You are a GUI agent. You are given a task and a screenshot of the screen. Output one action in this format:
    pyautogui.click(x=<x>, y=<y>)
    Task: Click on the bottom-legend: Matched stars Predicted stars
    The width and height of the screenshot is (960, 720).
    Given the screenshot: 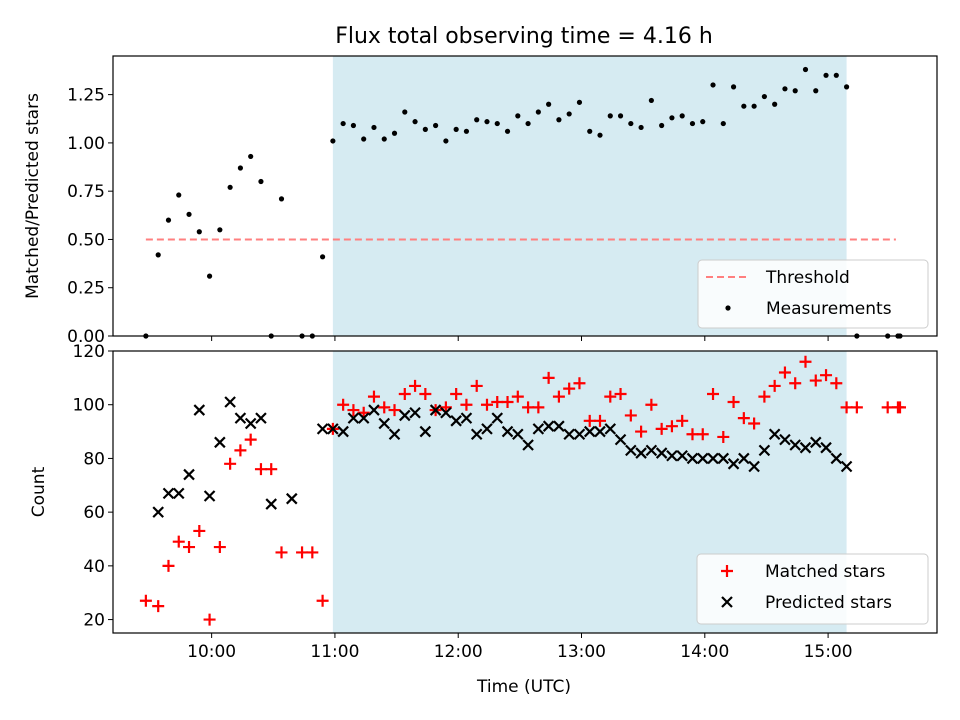 What is the action you would take?
    pyautogui.click(x=812, y=589)
    